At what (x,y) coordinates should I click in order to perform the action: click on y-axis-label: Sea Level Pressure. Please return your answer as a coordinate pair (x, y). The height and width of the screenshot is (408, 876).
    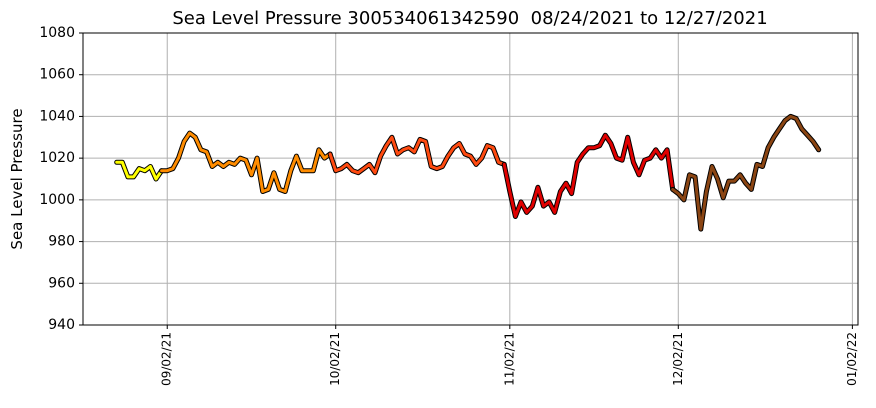
    Looking at the image, I should click on (17, 178).